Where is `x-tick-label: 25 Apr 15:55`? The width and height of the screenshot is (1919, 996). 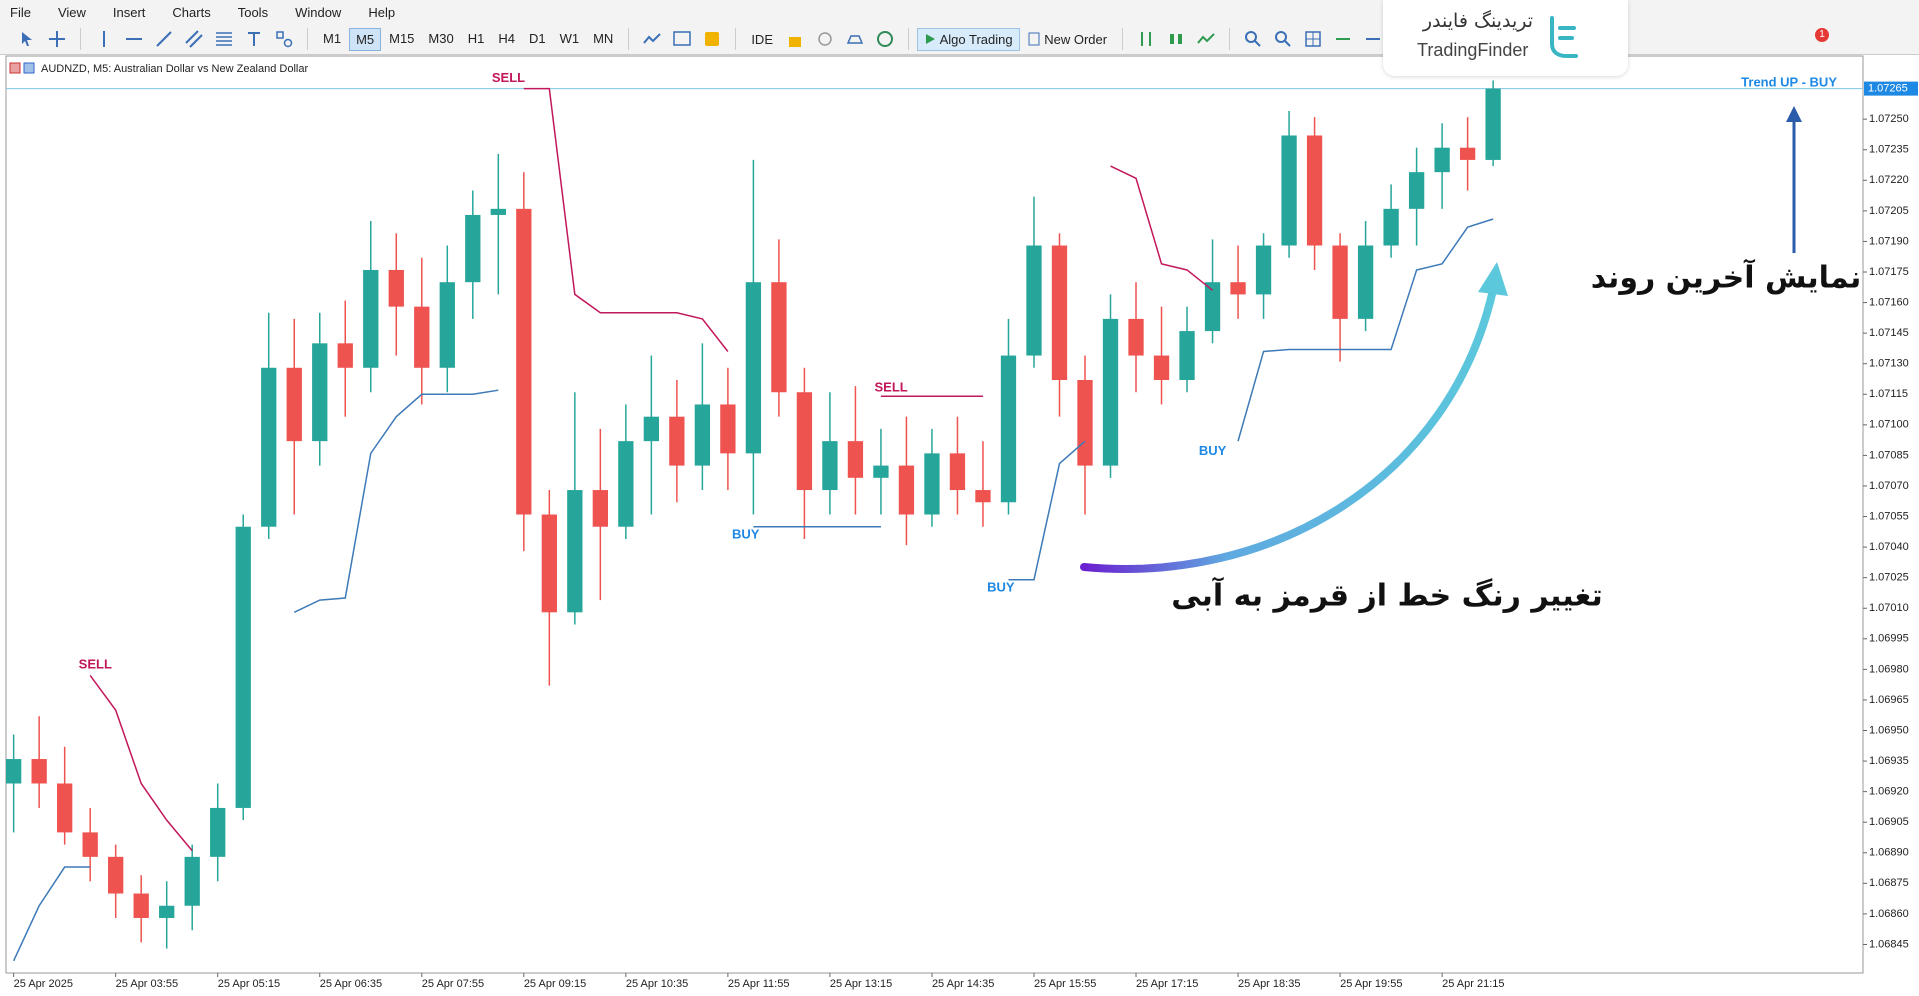 x-tick-label: 25 Apr 15:55 is located at coordinates (1065, 984).